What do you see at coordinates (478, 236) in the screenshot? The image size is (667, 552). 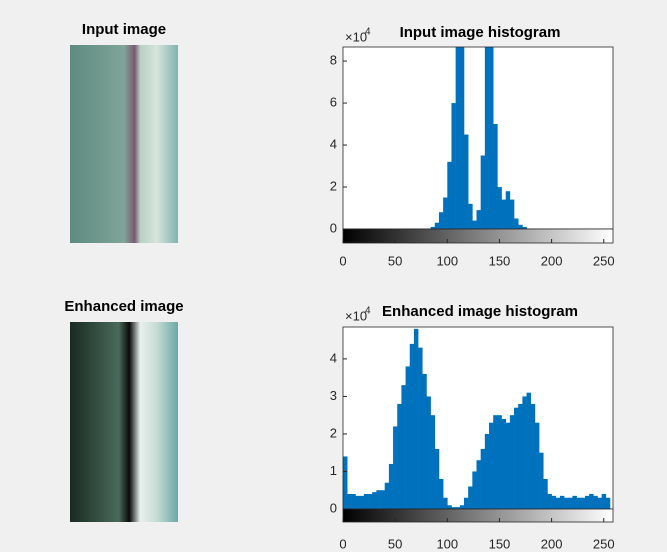 I see `colorbar` at bounding box center [478, 236].